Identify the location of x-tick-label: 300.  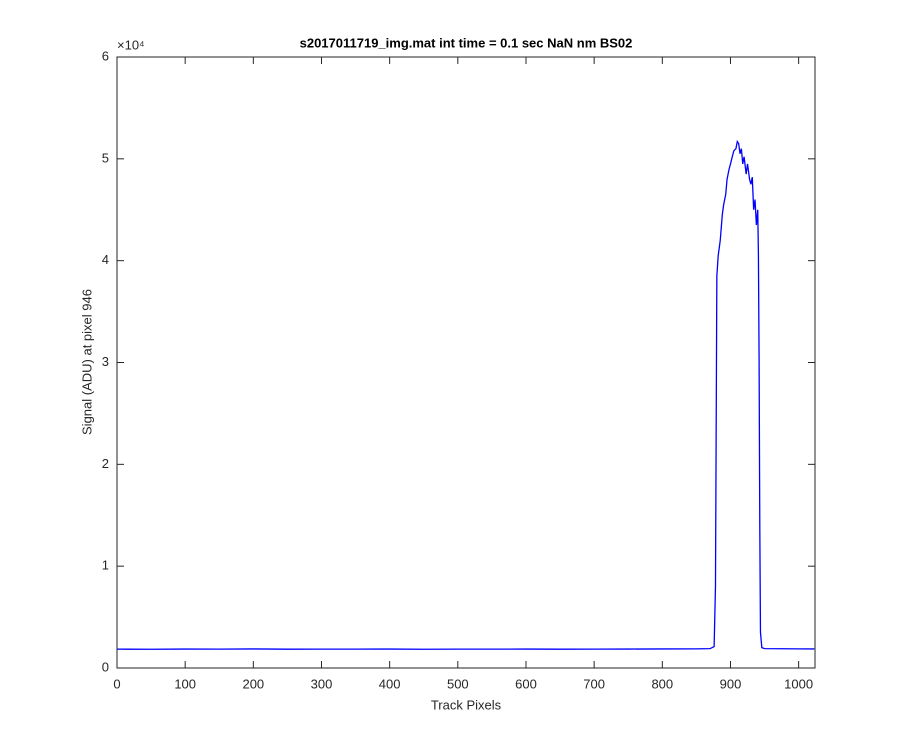
(322, 683).